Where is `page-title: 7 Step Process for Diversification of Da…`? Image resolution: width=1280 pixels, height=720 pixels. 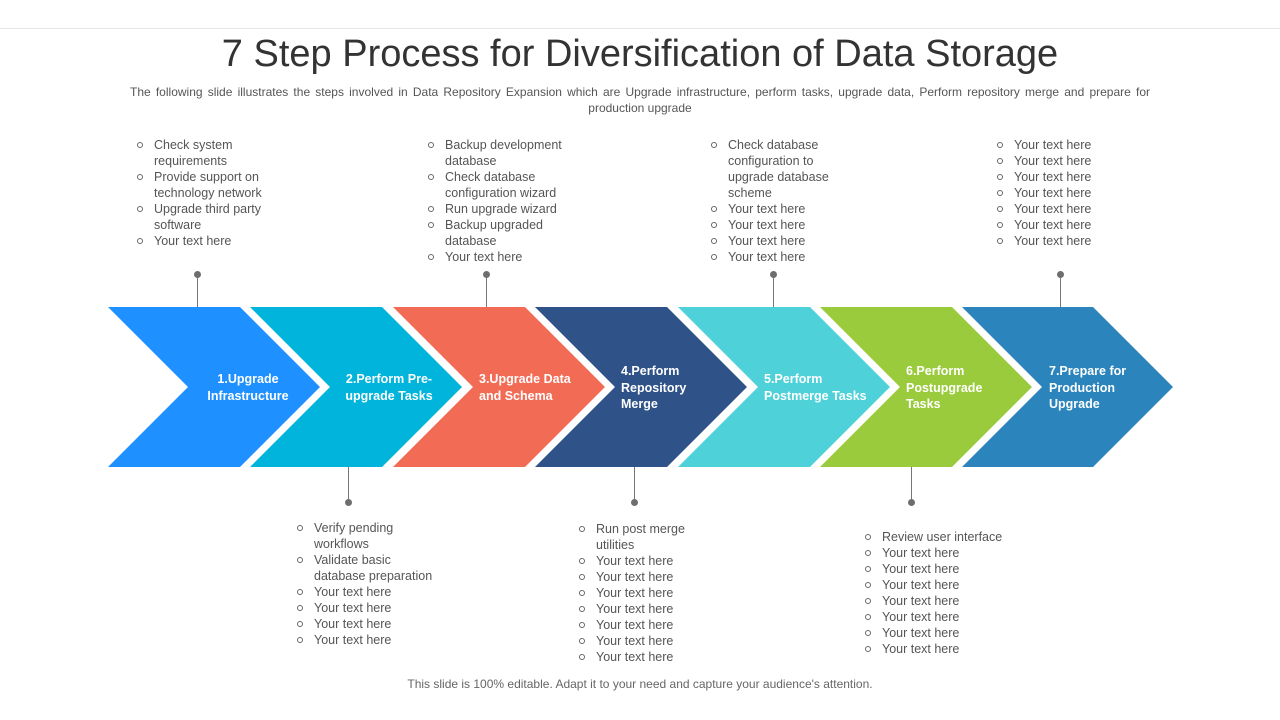
page-title: 7 Step Process for Diversification of Da… is located at coordinates (640, 54).